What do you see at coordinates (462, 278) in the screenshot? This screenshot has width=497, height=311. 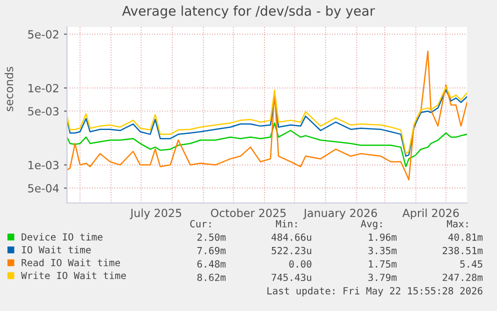 I see `text: 247.28m` at bounding box center [462, 278].